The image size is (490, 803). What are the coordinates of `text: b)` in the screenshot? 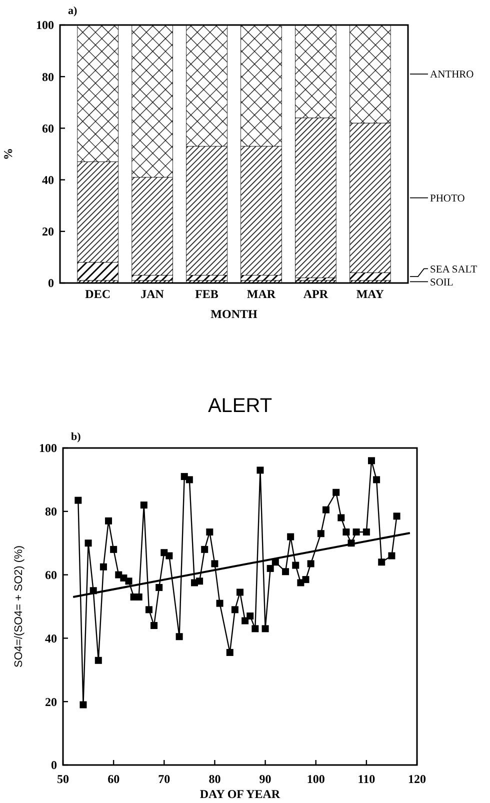 It's located at (76, 437).